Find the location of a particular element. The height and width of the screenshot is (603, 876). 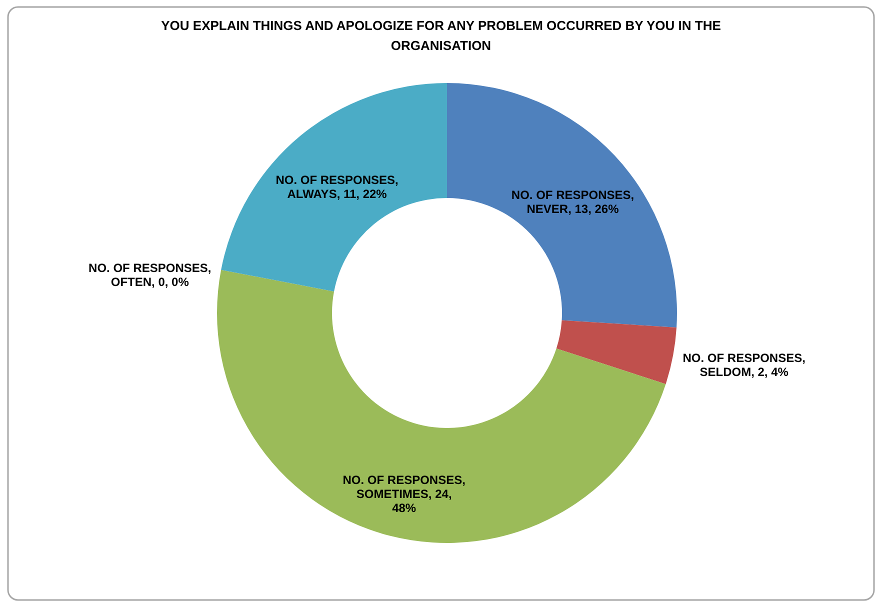

data-label: NO. OF RESPONSES, SELDOM, 2, 4% is located at coordinates (744, 364).